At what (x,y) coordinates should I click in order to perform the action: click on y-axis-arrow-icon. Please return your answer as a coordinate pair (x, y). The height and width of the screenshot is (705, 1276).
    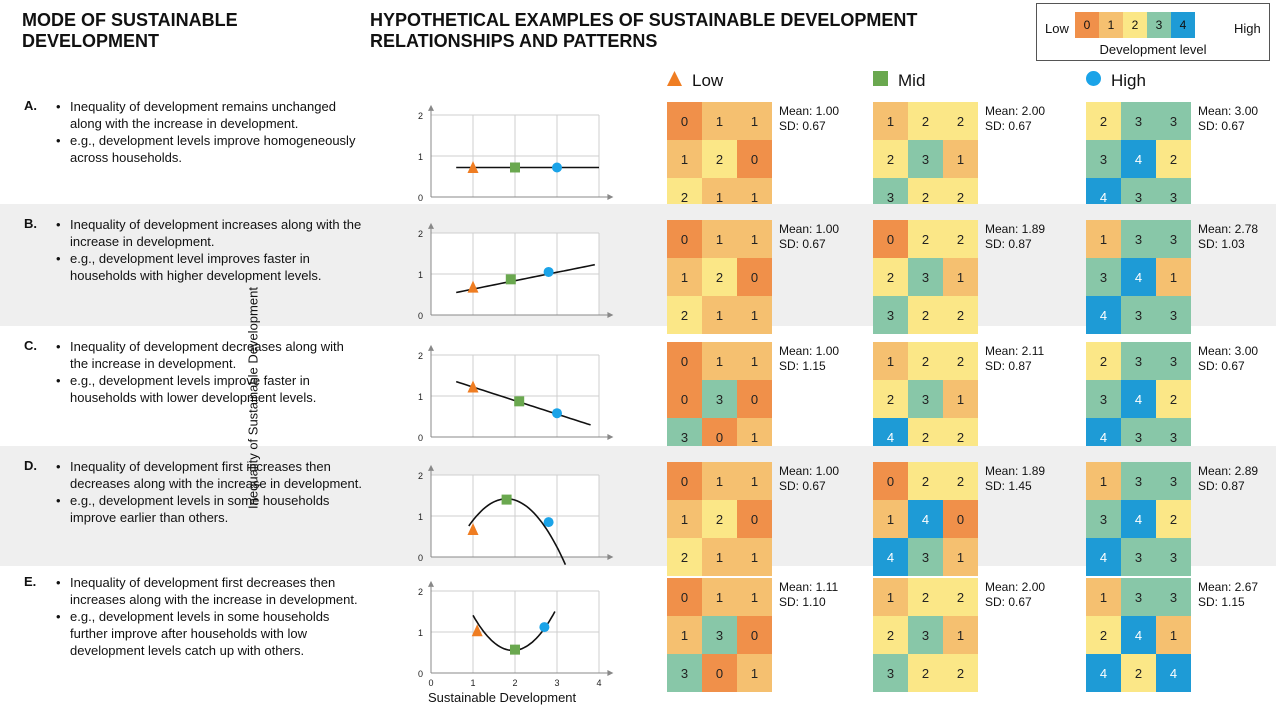
    Looking at the image, I should click on (431, 225).